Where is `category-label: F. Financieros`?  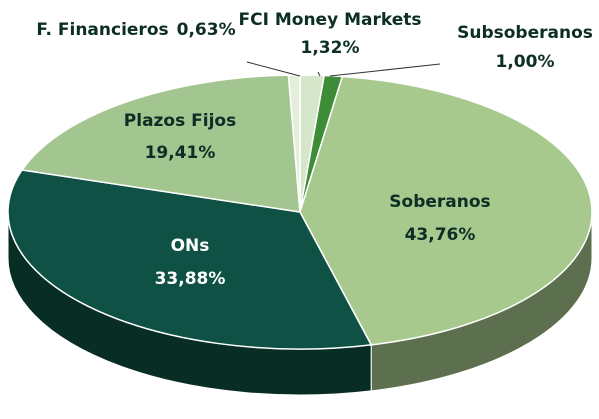
category-label: F. Financieros is located at coordinates (102, 30).